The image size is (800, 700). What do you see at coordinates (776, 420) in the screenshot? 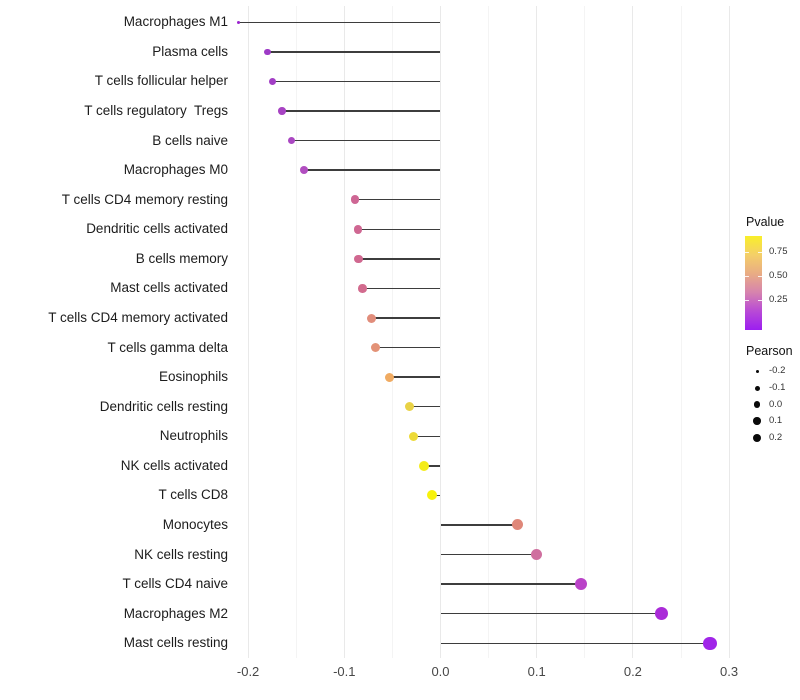
I see `pearson-size-label: 0.1` at bounding box center [776, 420].